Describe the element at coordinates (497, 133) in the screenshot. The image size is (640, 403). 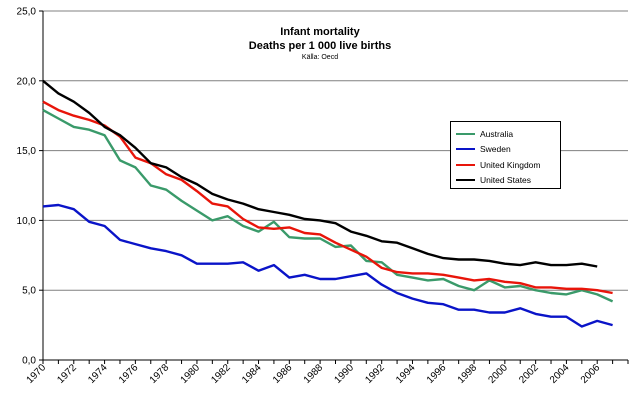
I see `legend-label-australia: Australia` at that location.